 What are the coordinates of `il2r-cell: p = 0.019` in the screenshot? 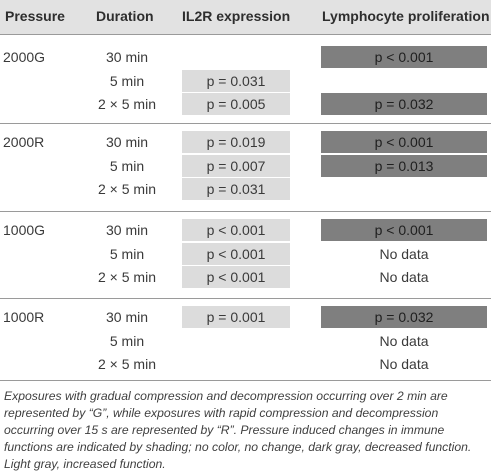 It's located at (236, 142).